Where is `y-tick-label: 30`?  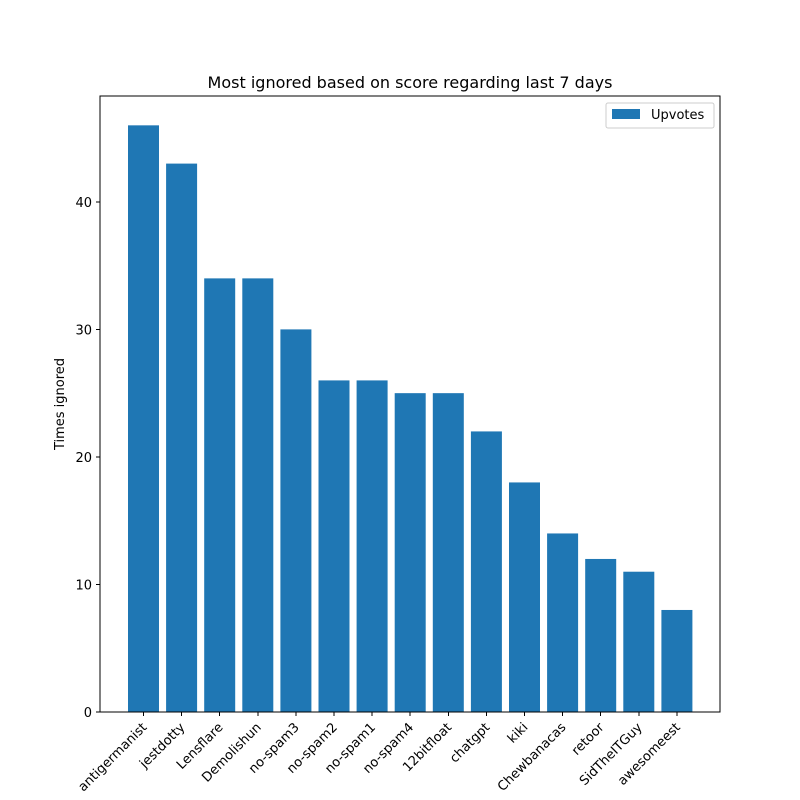 y-tick-label: 30 is located at coordinates (83, 330).